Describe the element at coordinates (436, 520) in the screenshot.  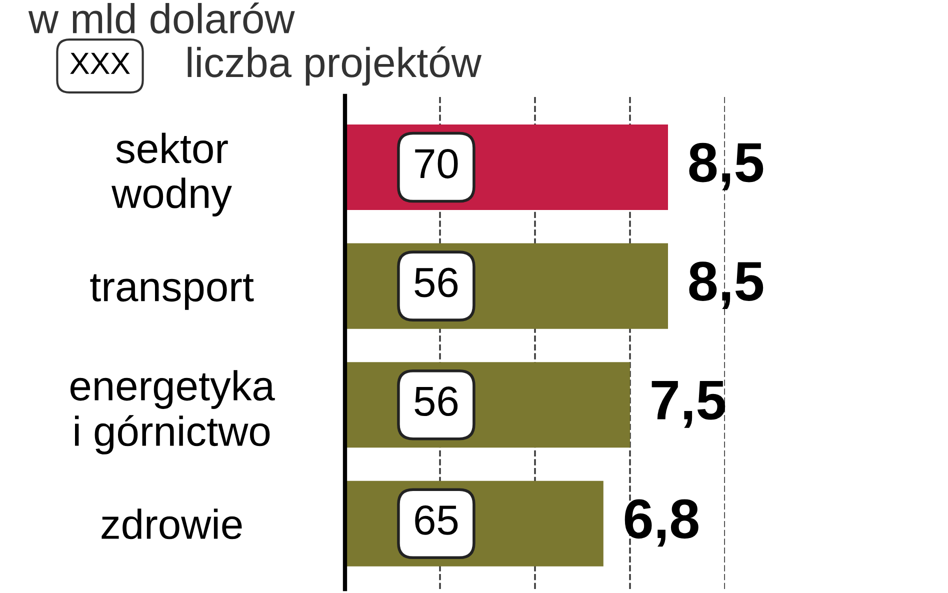
I see `annotation: 65` at that location.